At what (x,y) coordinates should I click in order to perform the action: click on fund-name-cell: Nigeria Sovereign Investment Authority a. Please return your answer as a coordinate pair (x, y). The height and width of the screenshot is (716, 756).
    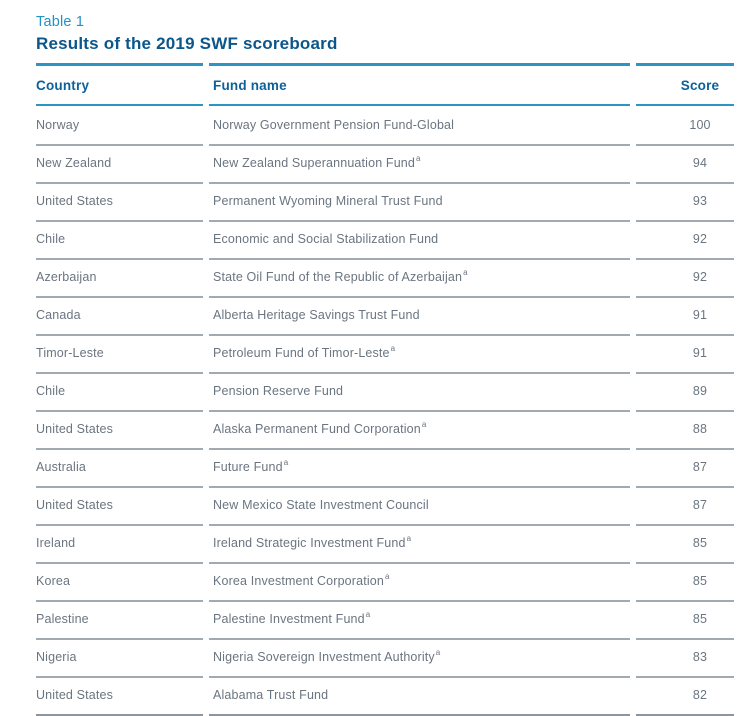
    Looking at the image, I should click on (419, 658).